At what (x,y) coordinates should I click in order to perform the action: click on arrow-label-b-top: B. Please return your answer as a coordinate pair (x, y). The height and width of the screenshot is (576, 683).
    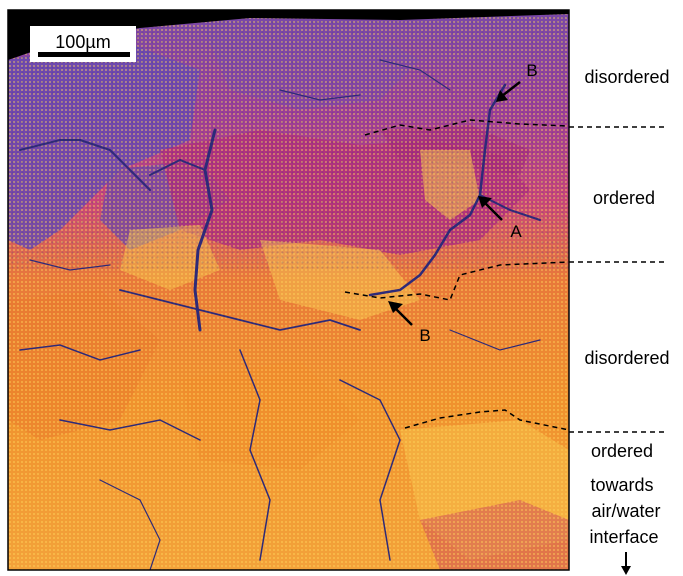
    Looking at the image, I should click on (531, 70).